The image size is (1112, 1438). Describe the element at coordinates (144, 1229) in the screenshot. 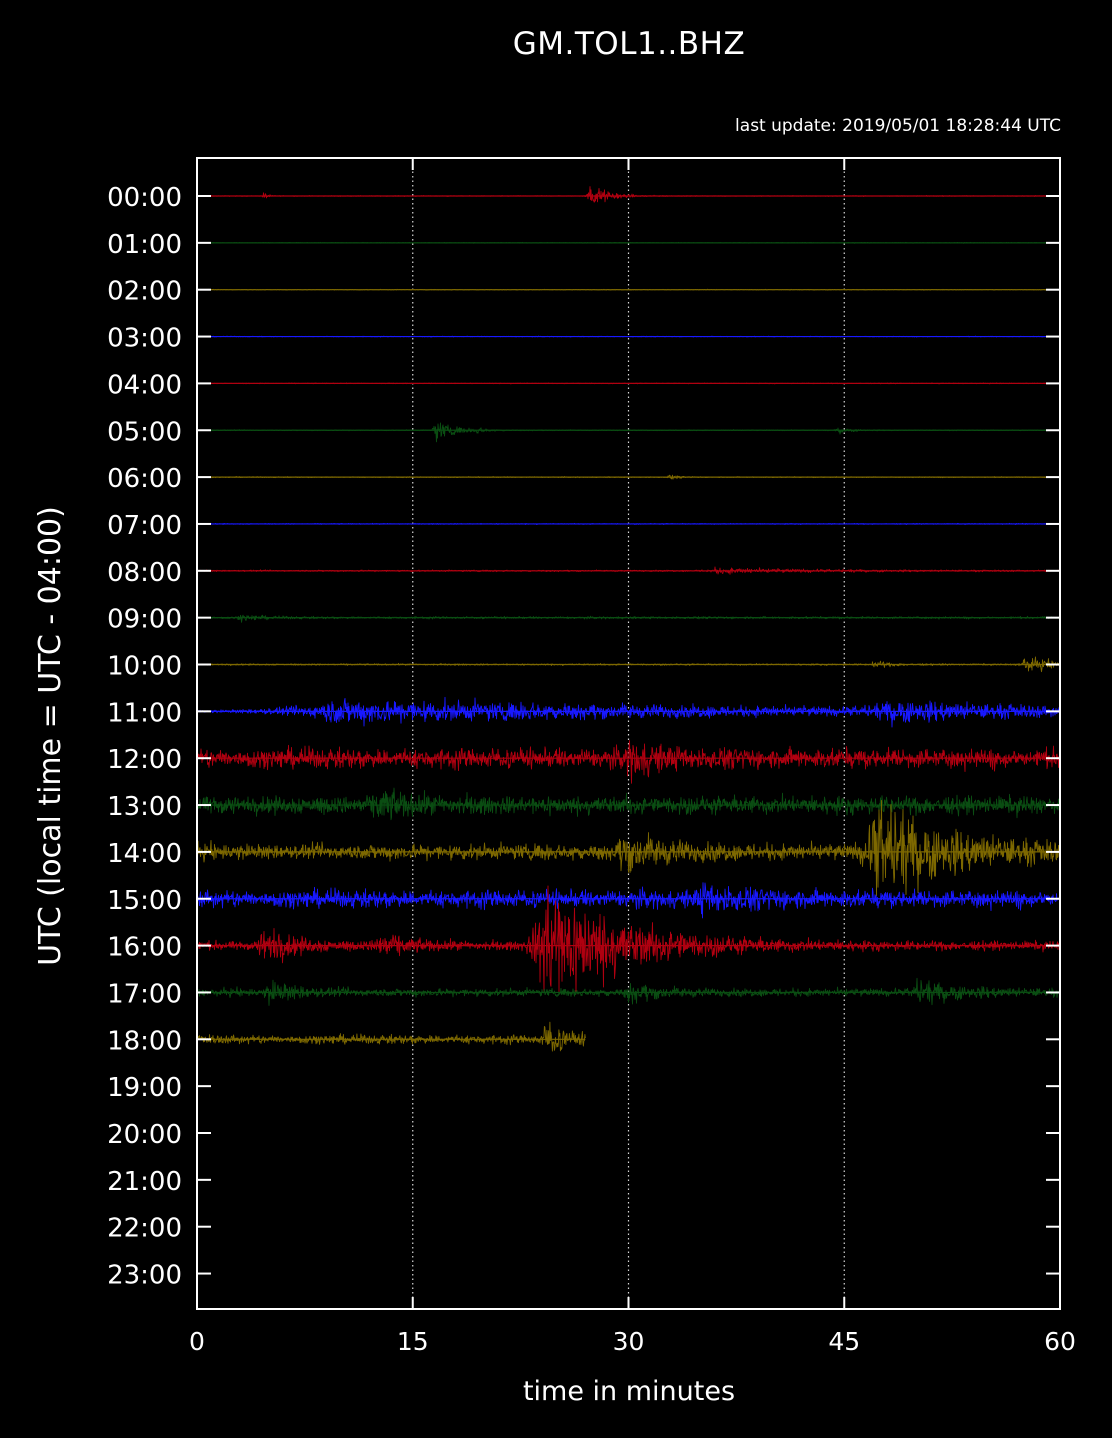

I see `y-tick-label: 22:00` at that location.